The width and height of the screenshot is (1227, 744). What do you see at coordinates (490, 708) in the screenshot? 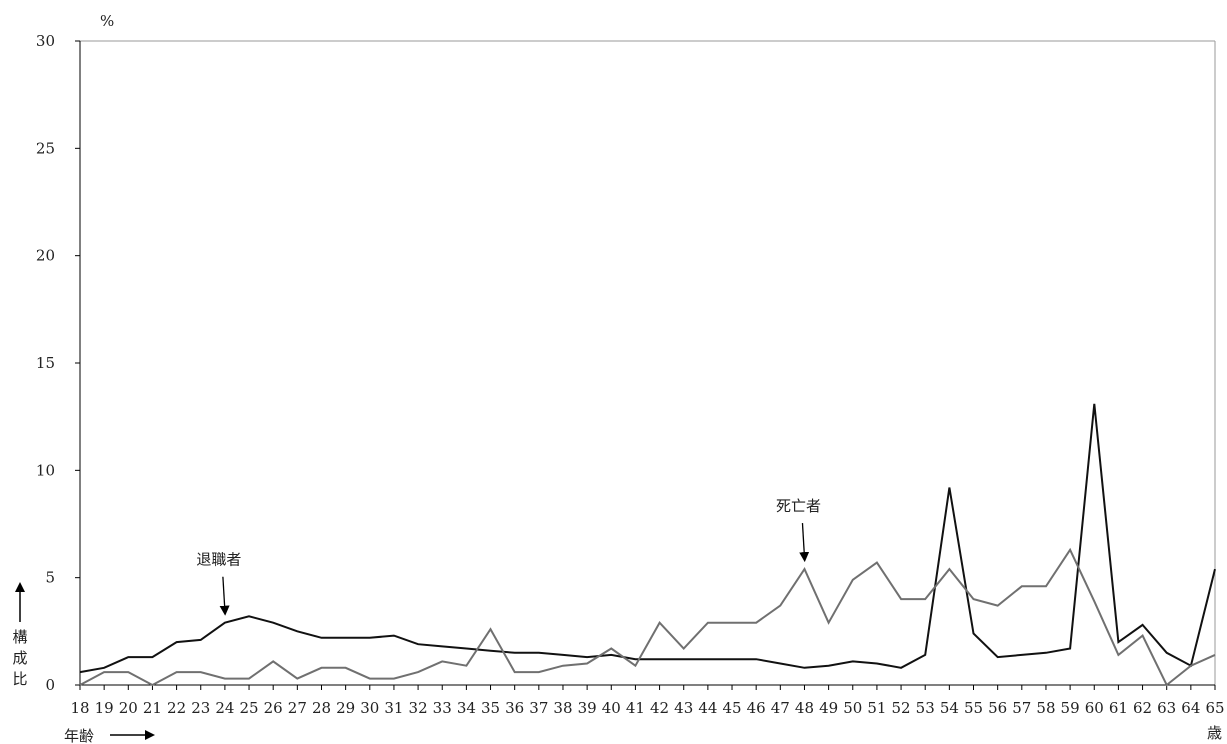
I see `x-tick-label: 35` at bounding box center [490, 708].